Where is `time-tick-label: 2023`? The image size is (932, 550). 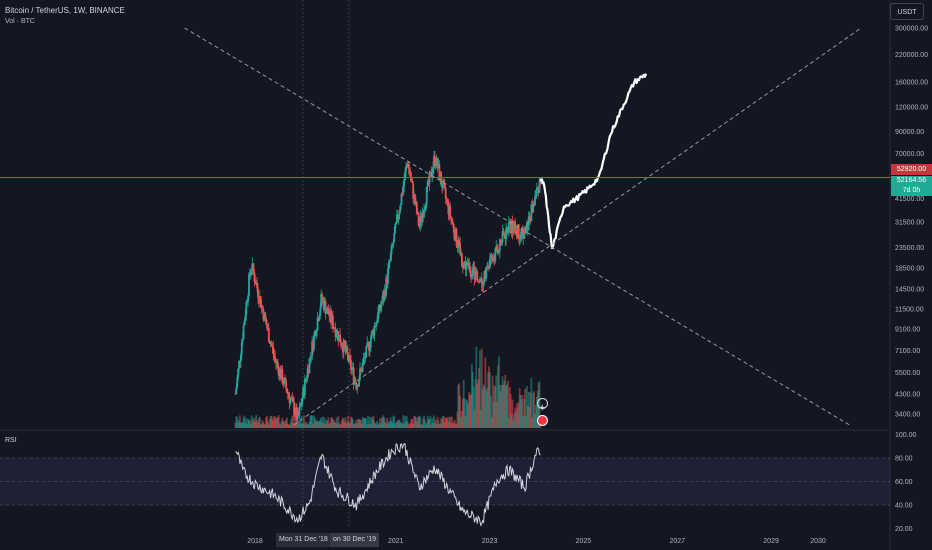 time-tick-label: 2023 is located at coordinates (490, 541).